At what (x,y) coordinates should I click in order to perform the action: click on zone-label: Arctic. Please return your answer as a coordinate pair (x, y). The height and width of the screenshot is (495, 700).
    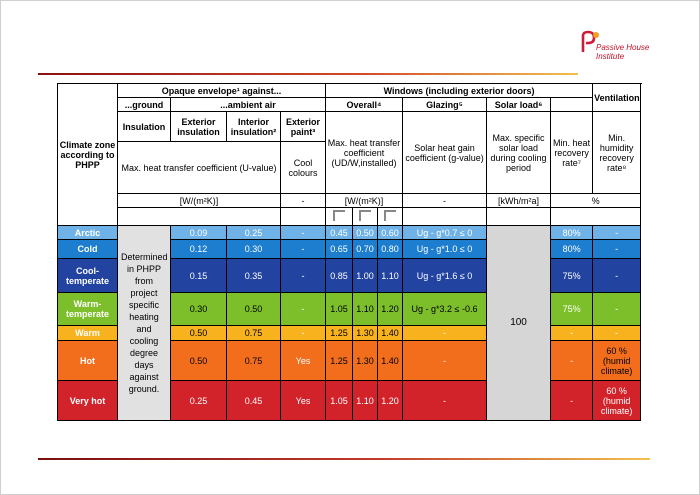
    Looking at the image, I should click on (87, 232).